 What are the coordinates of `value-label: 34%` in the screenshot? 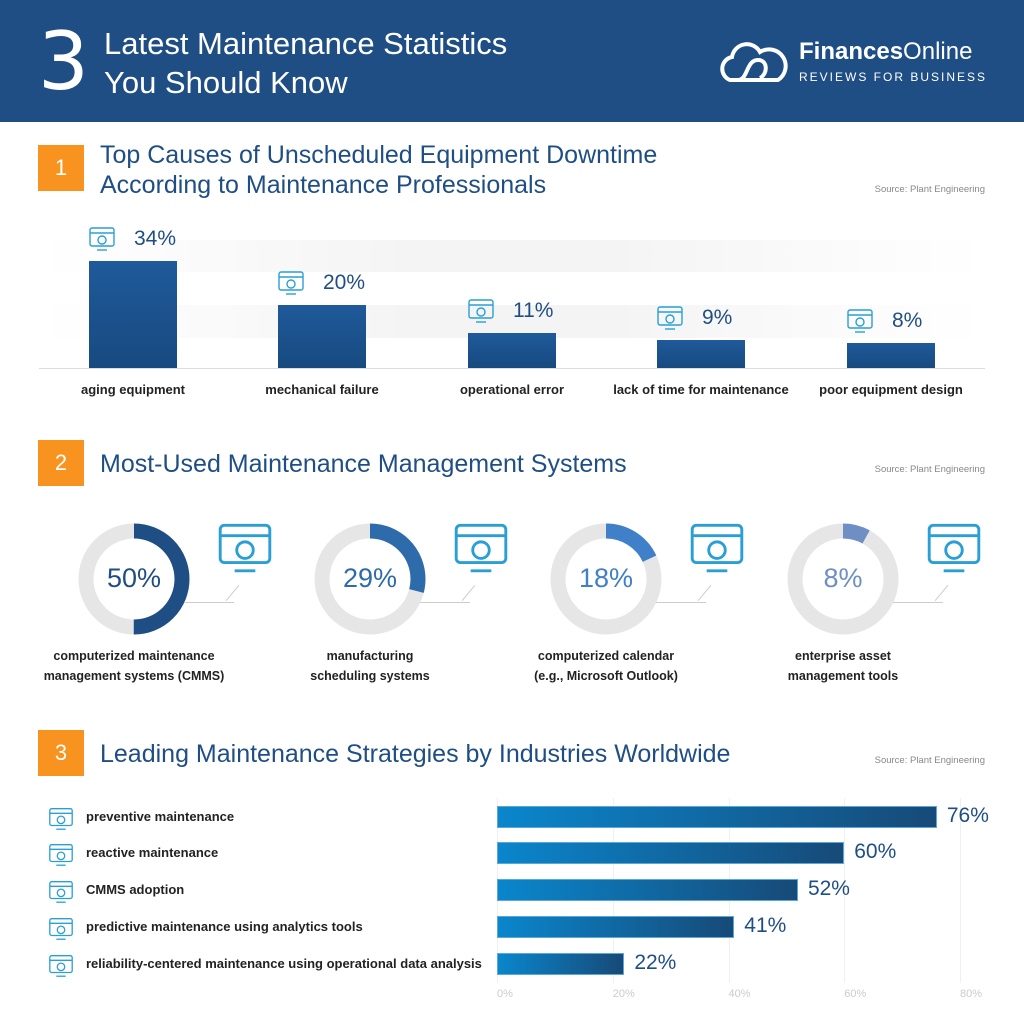 It's located at (155, 238).